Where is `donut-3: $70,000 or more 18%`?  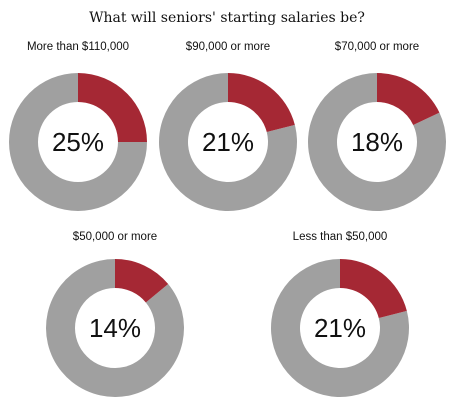
donut-3: $70,000 or more 18% is located at coordinates (377, 126).